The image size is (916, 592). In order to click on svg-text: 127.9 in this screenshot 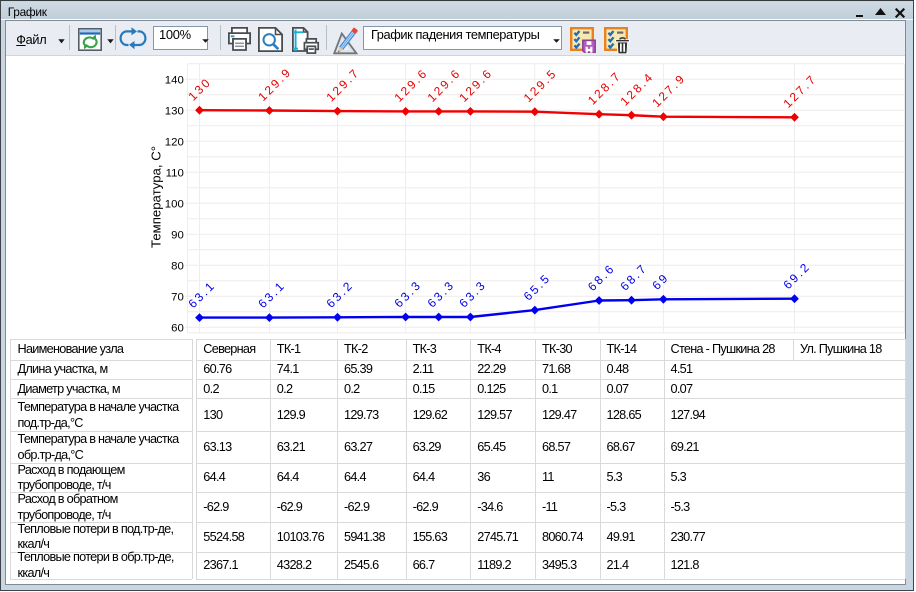, I will do `click(668, 90)`.